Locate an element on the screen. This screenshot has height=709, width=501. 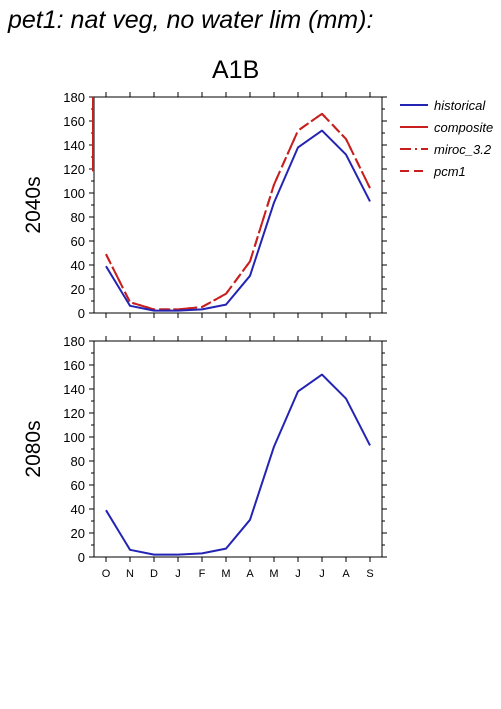
page-title: pet1: nat veg, no water lim (mm): is located at coordinates (191, 20).